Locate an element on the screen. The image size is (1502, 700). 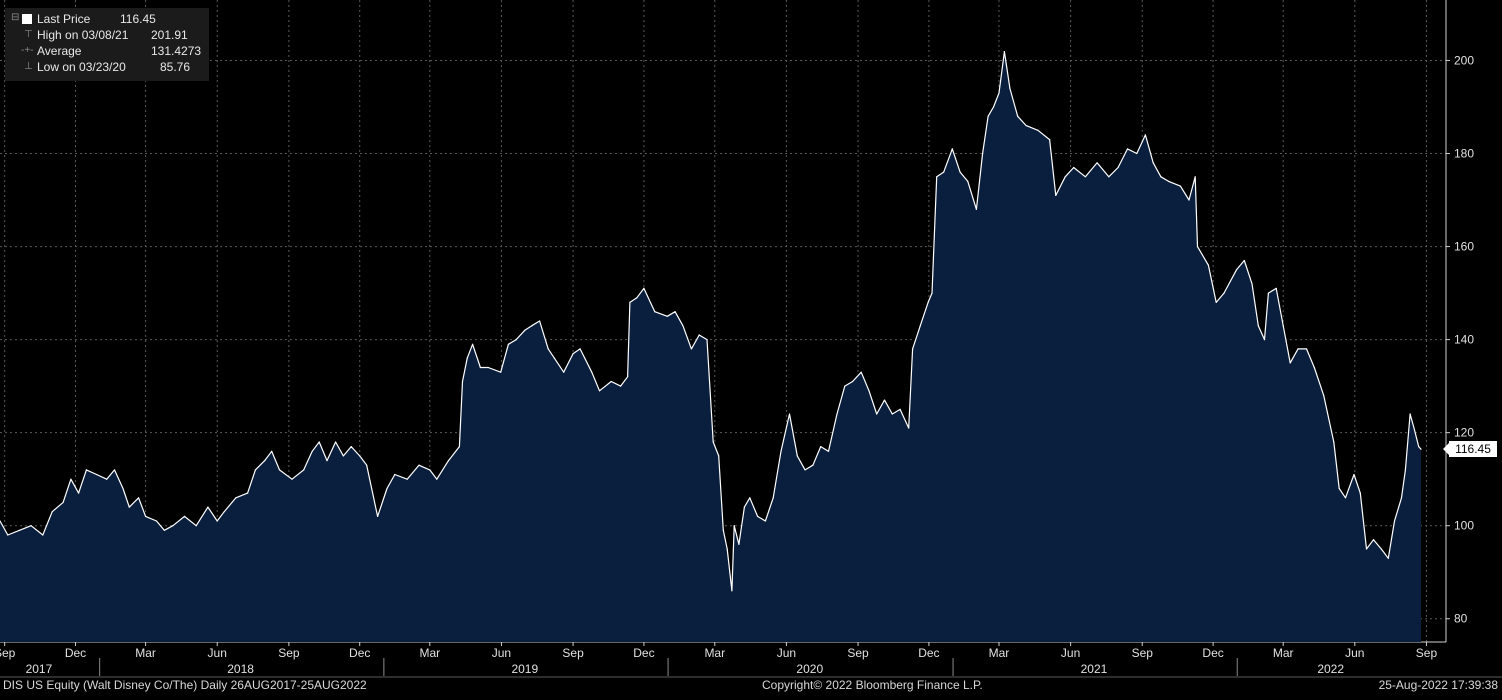
low-marker-icon: ⊥ is located at coordinates (28, 66).